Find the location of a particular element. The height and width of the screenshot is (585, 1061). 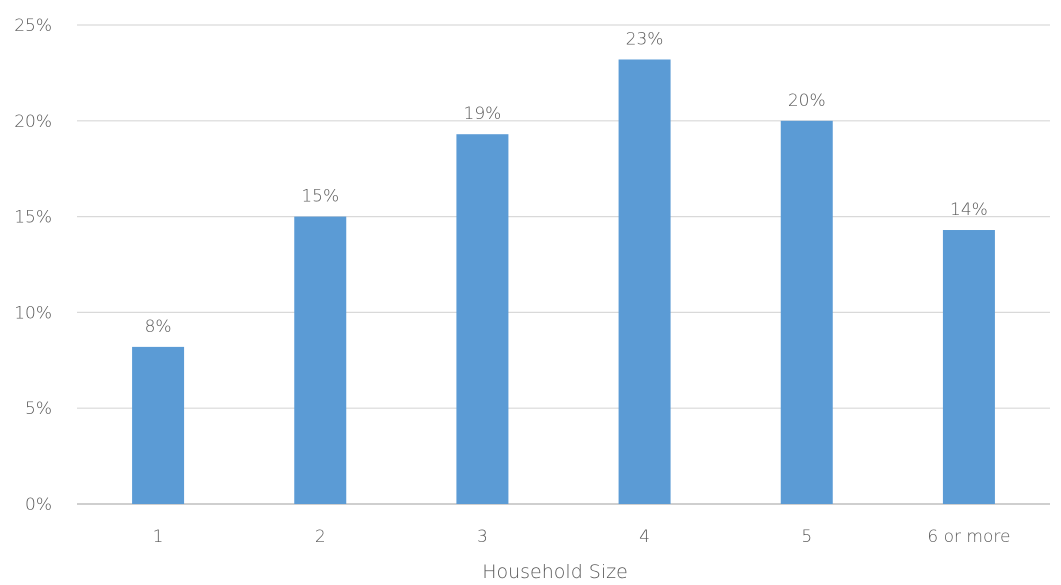

data-label: 15% is located at coordinates (320, 197).